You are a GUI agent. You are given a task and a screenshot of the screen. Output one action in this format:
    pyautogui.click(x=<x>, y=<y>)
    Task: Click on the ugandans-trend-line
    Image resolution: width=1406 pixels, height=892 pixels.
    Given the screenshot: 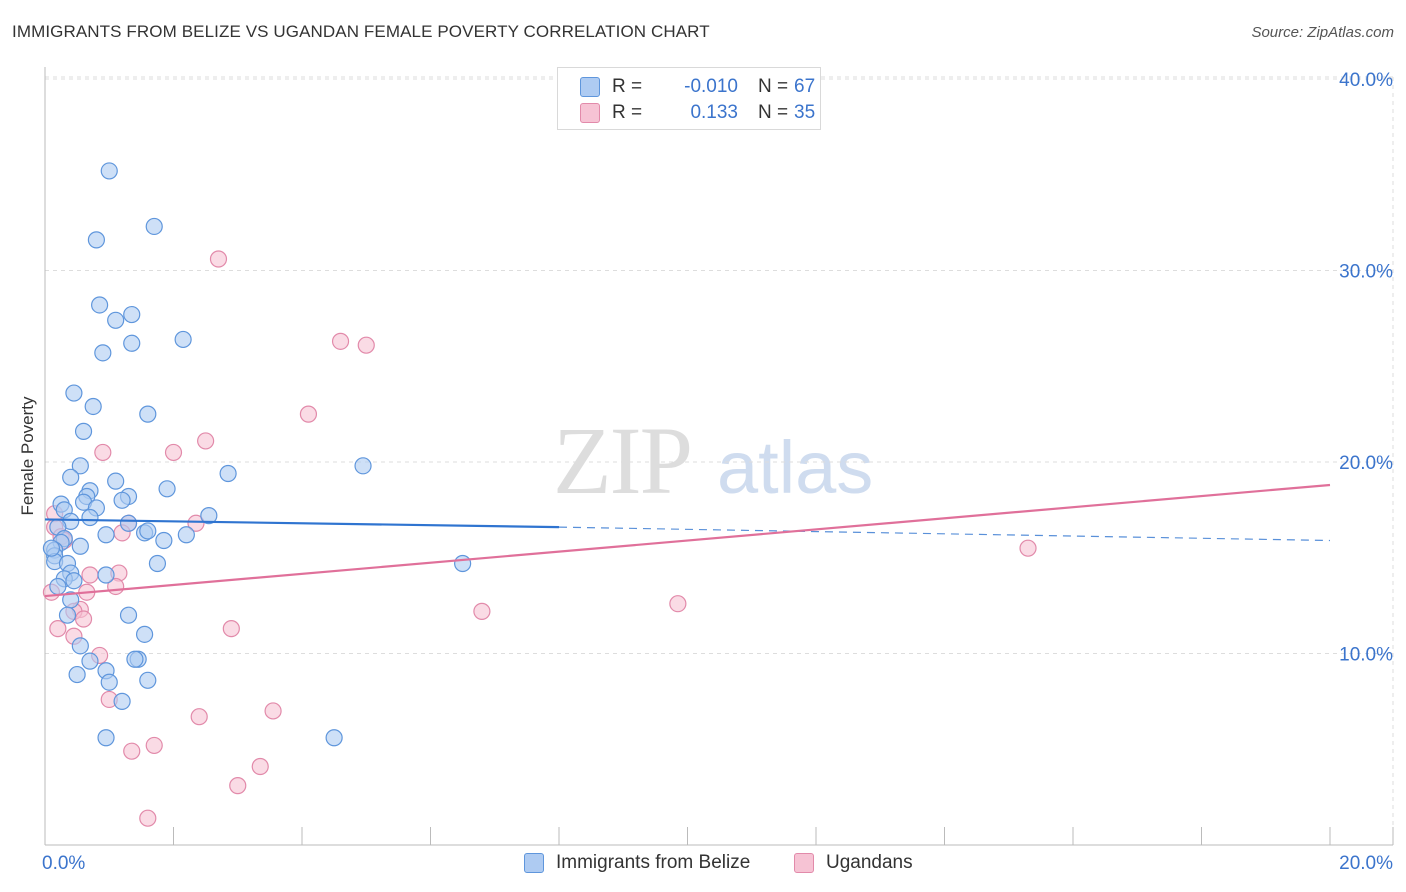 What is the action you would take?
    pyautogui.click(x=687, y=540)
    